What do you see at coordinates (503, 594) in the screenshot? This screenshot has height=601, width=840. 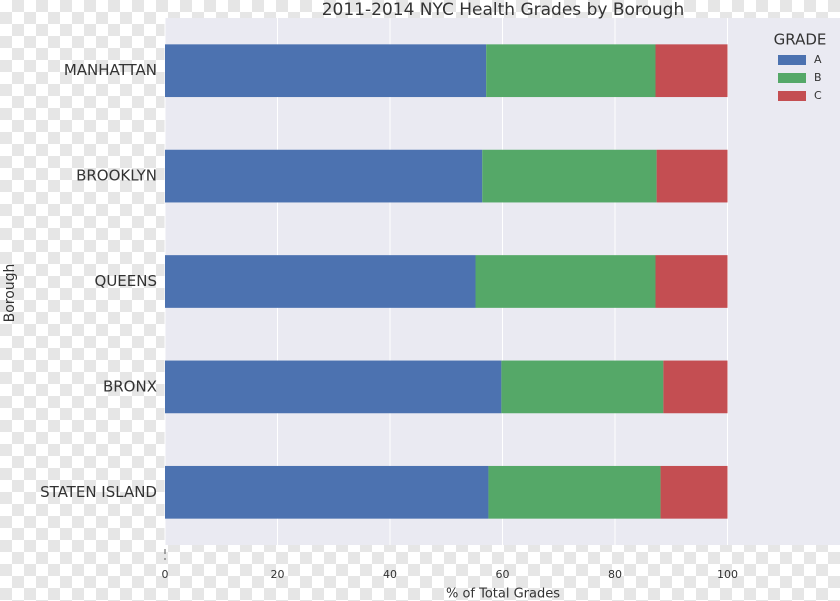 I see `x-axis-label: % of Total Grades` at bounding box center [503, 594].